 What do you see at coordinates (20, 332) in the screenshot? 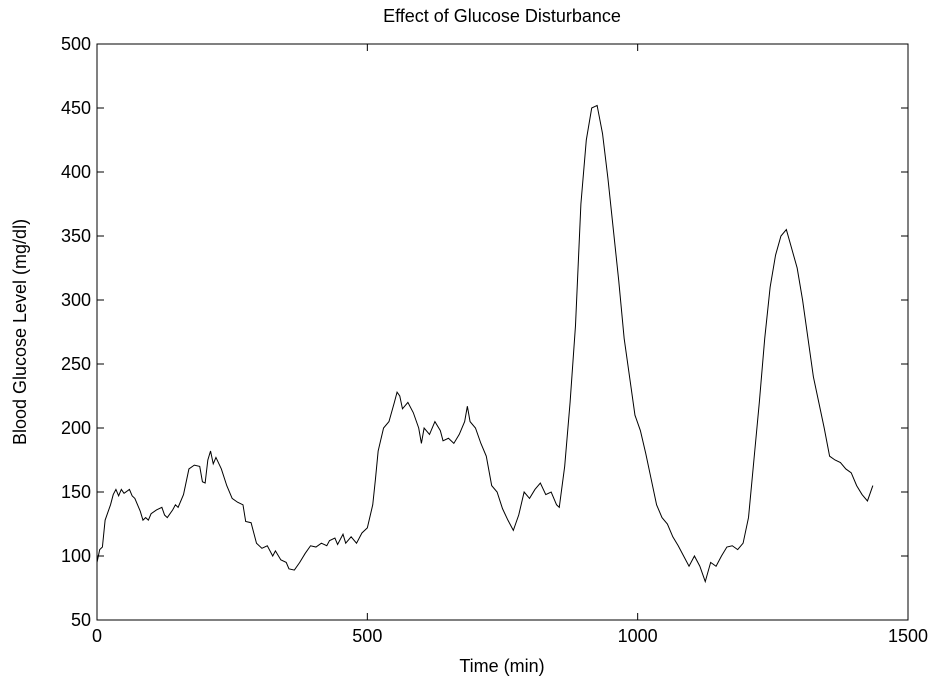
I see `y-axis-label: Blood Glucose Level (mg/dl)` at bounding box center [20, 332].